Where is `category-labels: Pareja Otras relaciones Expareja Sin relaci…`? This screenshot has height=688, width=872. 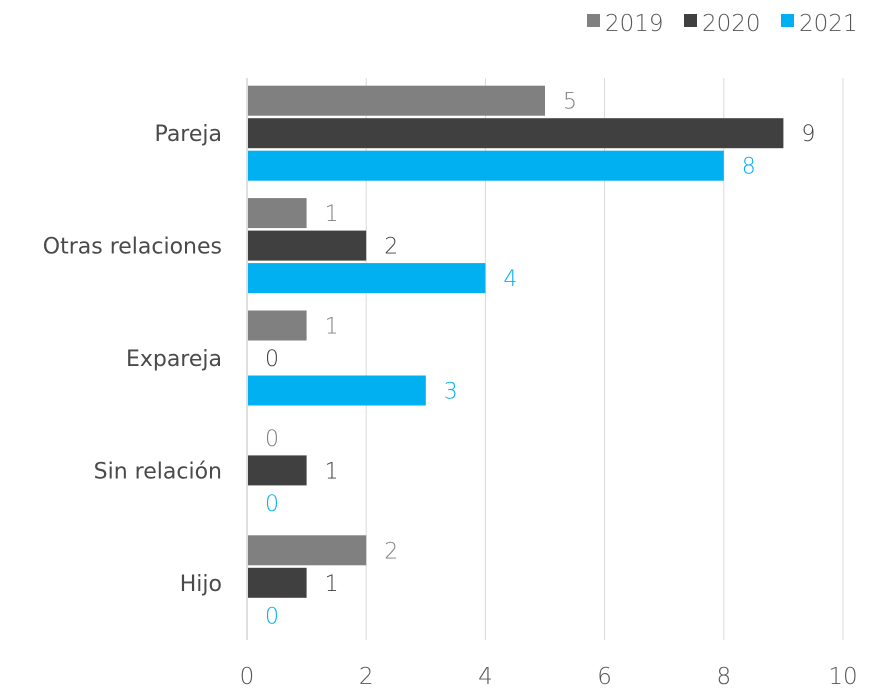 category-labels: Pareja Otras relaciones Expareja Sin relaci… is located at coordinates (132, 359).